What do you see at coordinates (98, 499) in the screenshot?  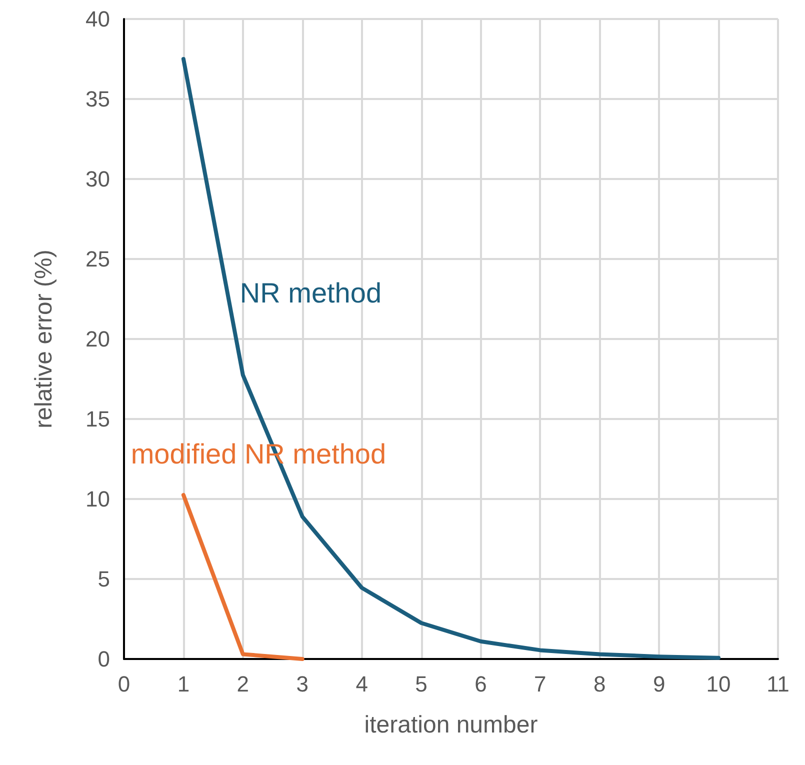 I see `y-tick-label: 10` at bounding box center [98, 499].